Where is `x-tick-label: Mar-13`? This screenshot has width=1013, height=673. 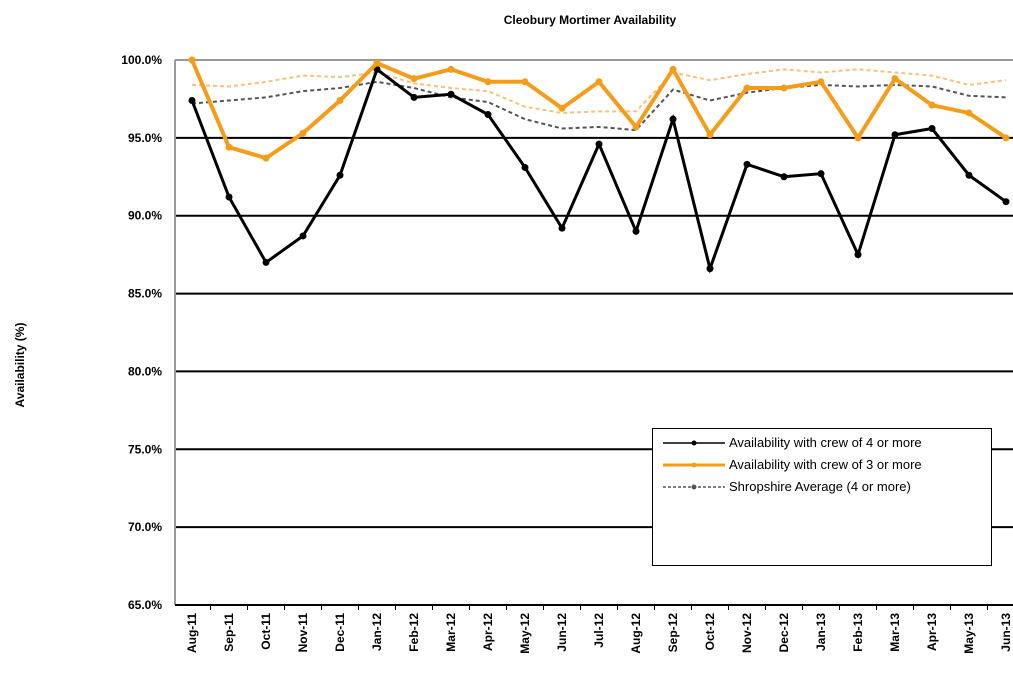 x-tick-label: Mar-13 is located at coordinates (895, 632).